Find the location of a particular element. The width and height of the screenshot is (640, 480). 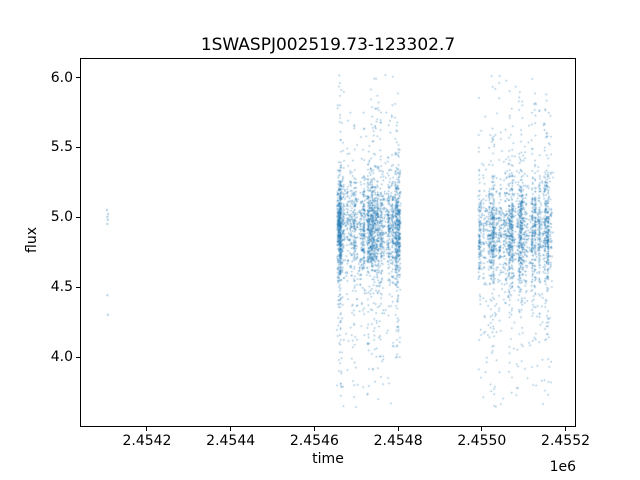

x-tick-label: 2.4542 is located at coordinates (147, 441).